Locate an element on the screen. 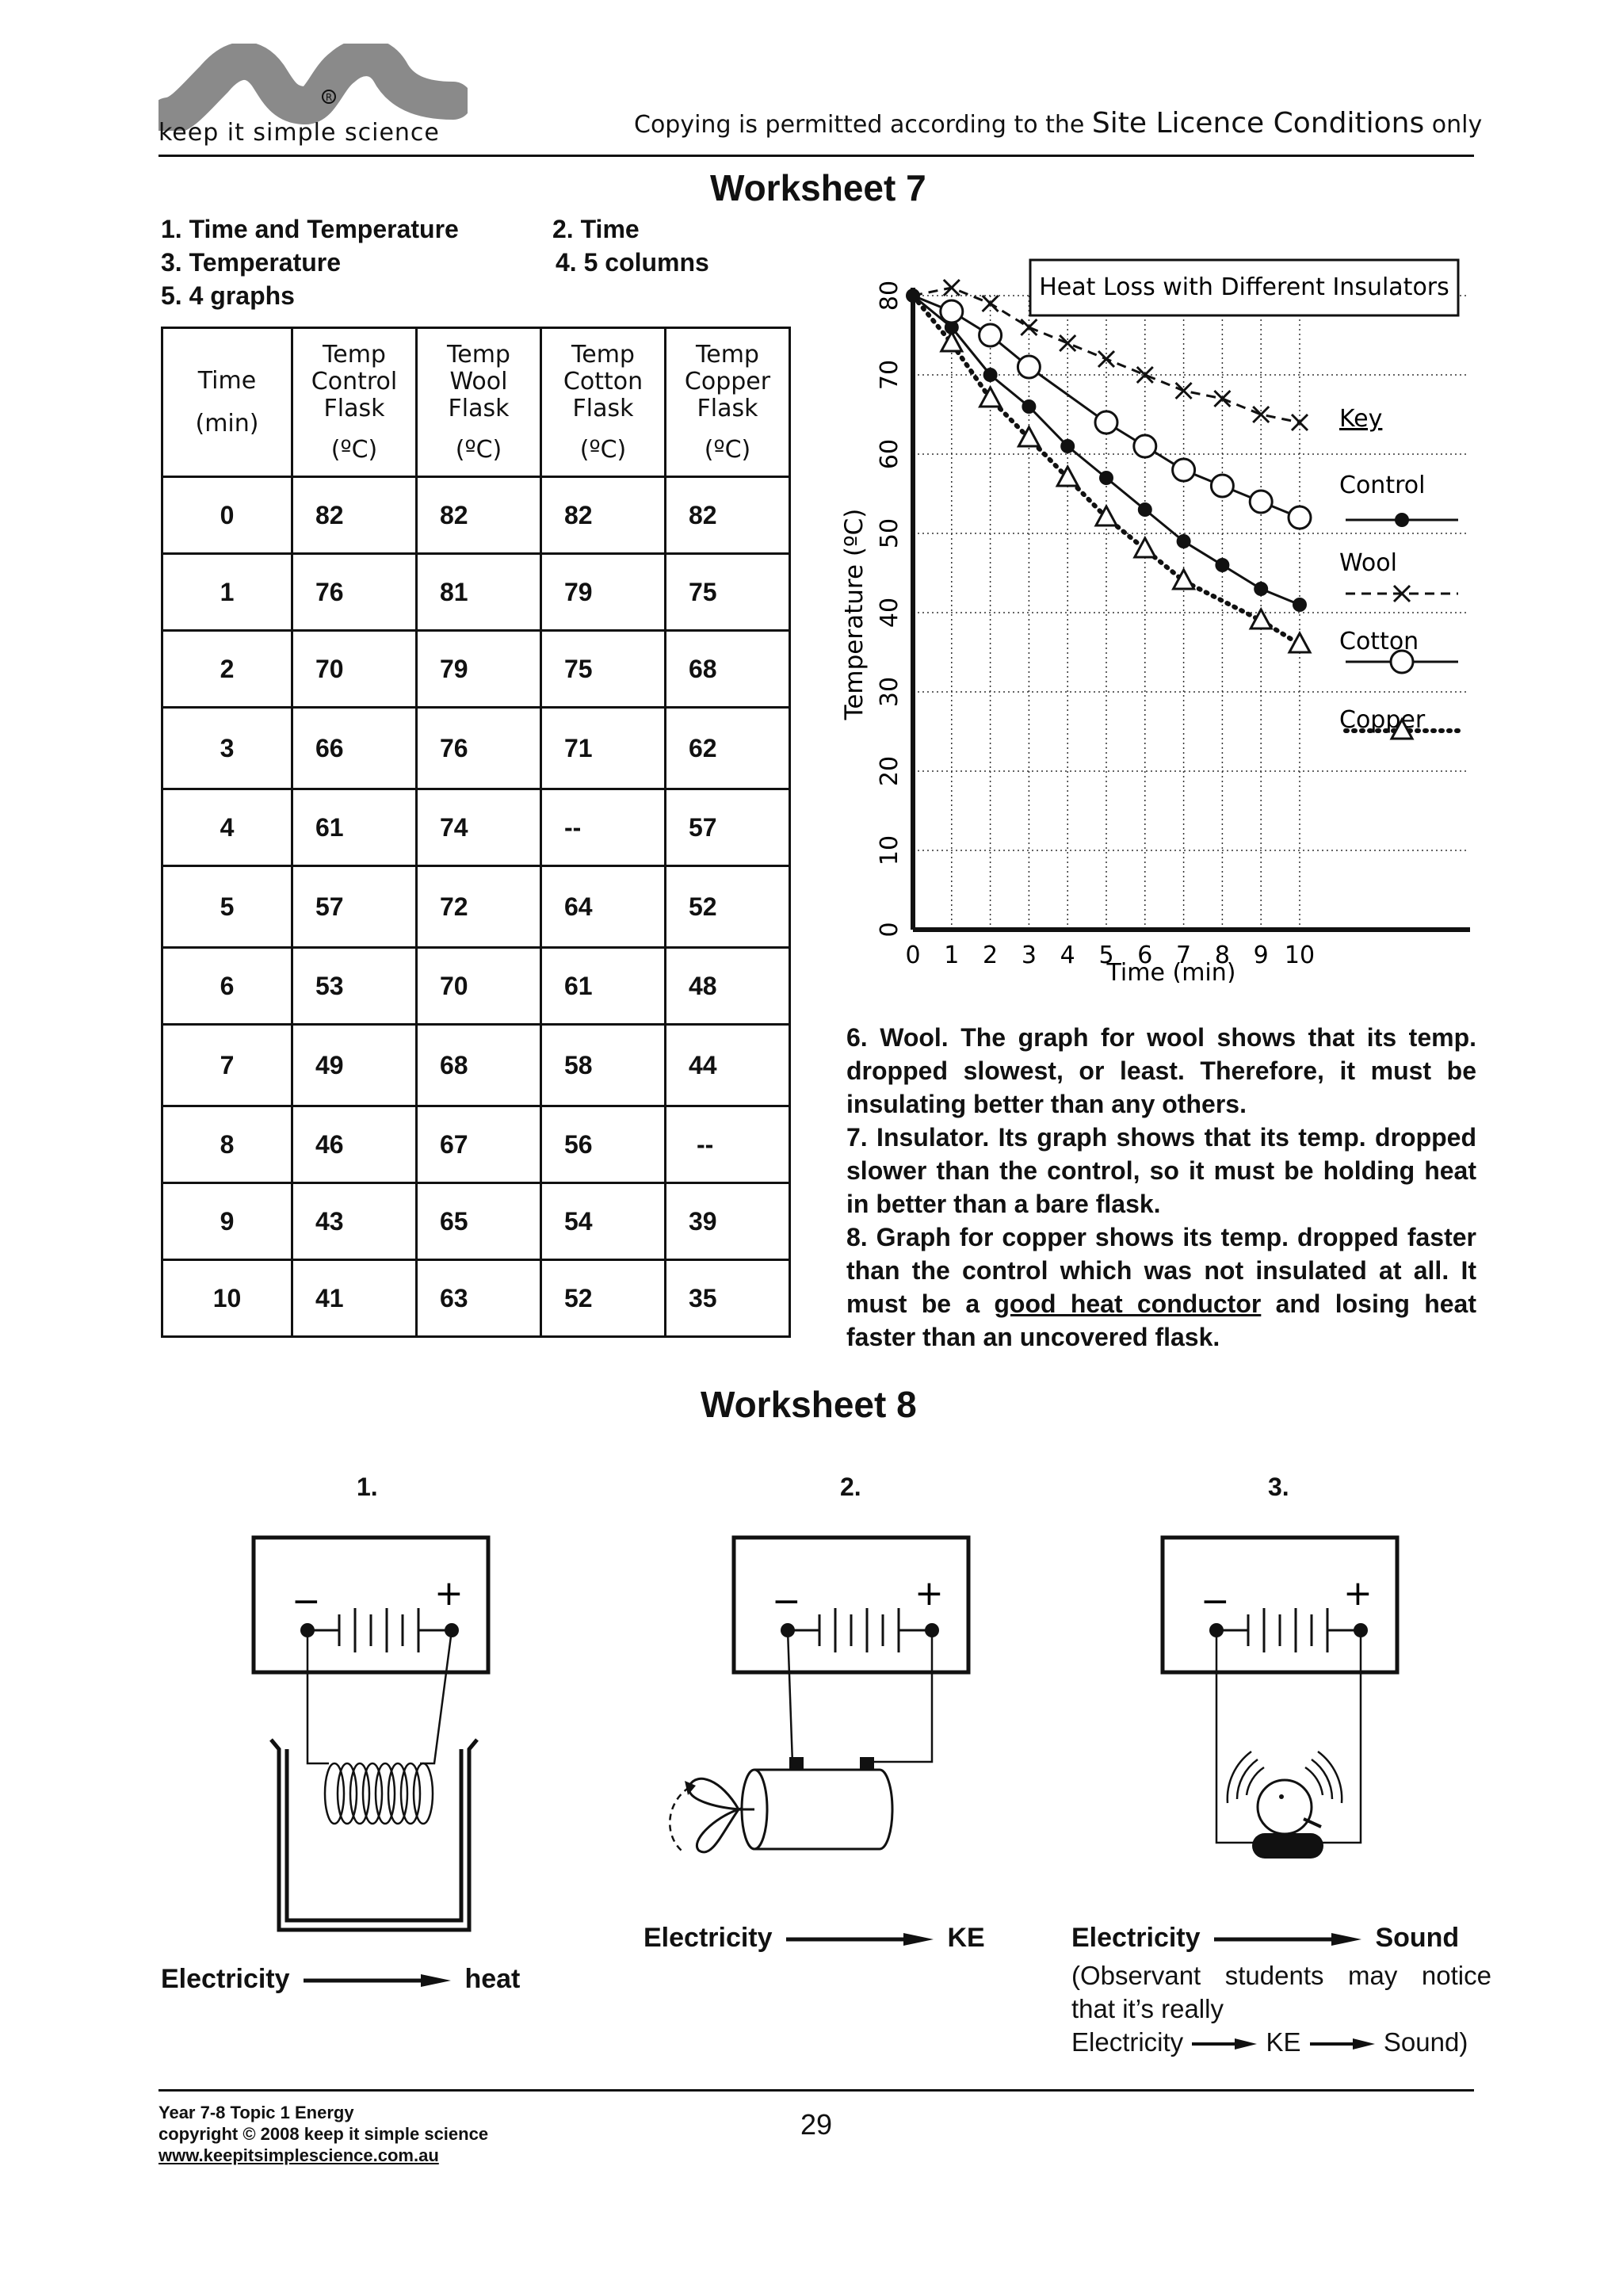  chart-series is located at coordinates (1109, 466).